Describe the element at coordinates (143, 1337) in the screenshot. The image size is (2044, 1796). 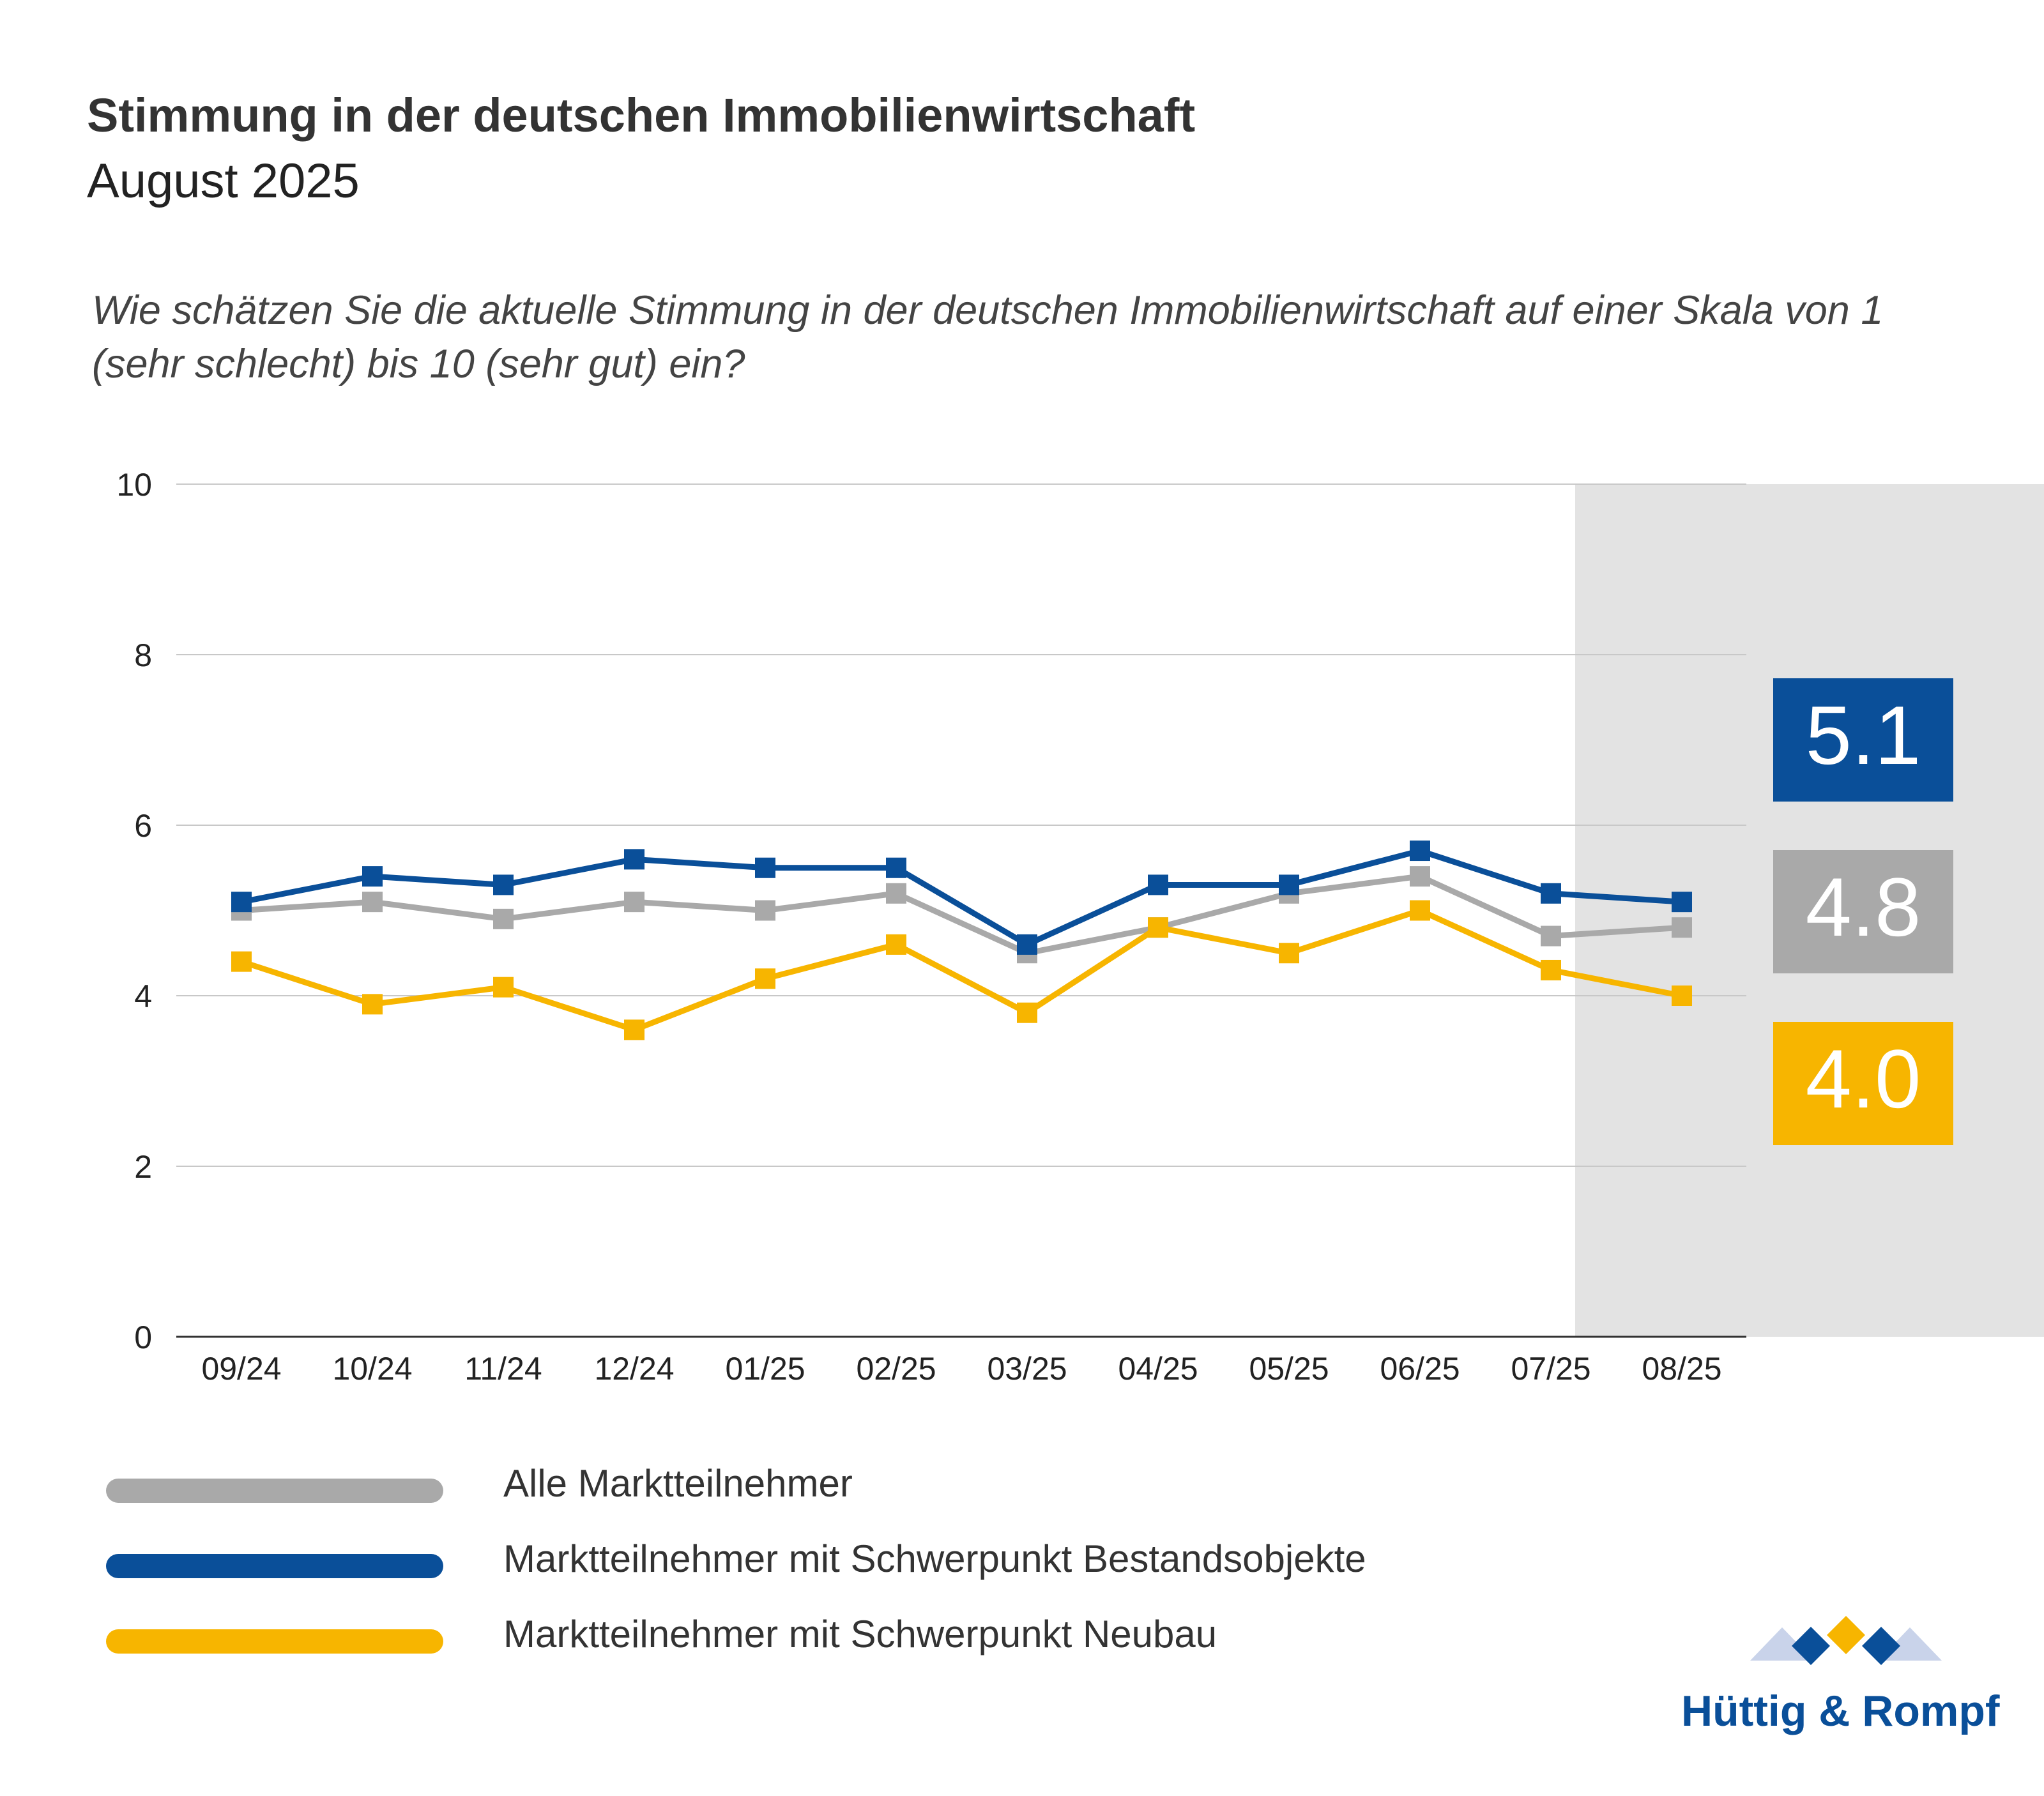
I see `y-tick-label: 0` at that location.